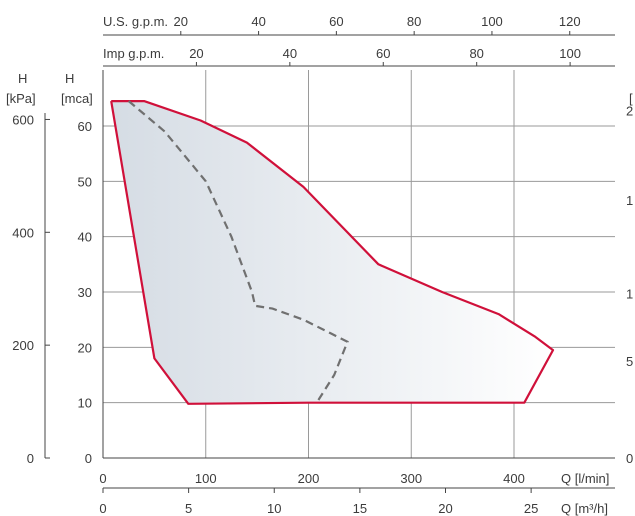  I want to click on kpa-tick-label: 0, so click(30, 458).